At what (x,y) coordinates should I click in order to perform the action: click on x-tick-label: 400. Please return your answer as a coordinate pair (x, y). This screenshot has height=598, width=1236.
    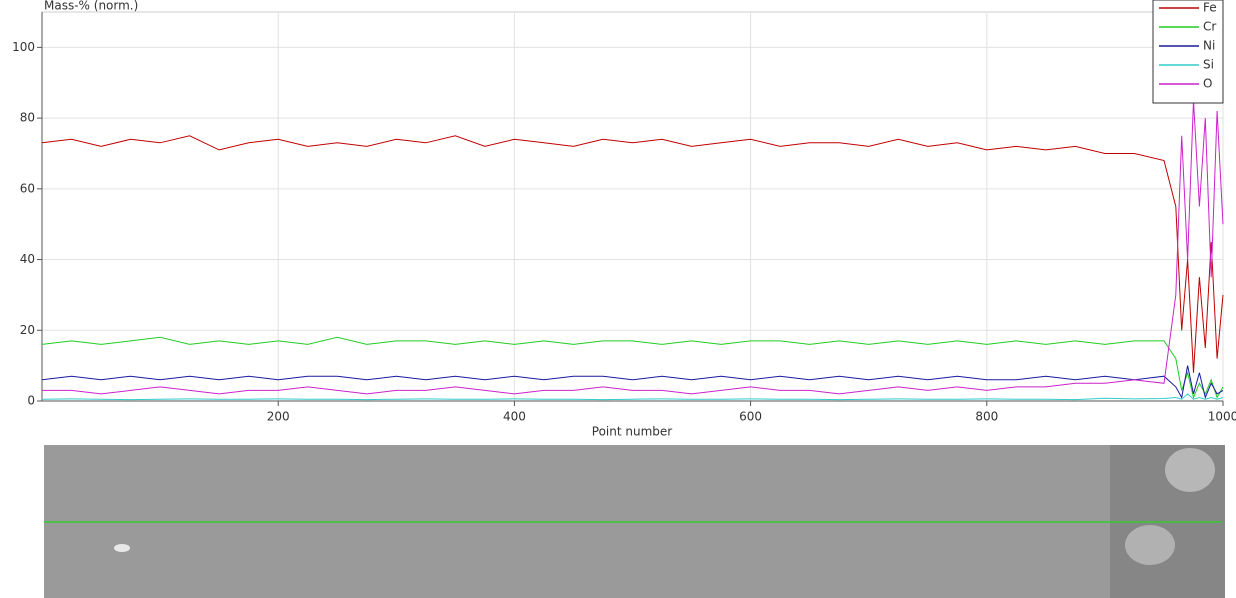
    Looking at the image, I should click on (514, 417).